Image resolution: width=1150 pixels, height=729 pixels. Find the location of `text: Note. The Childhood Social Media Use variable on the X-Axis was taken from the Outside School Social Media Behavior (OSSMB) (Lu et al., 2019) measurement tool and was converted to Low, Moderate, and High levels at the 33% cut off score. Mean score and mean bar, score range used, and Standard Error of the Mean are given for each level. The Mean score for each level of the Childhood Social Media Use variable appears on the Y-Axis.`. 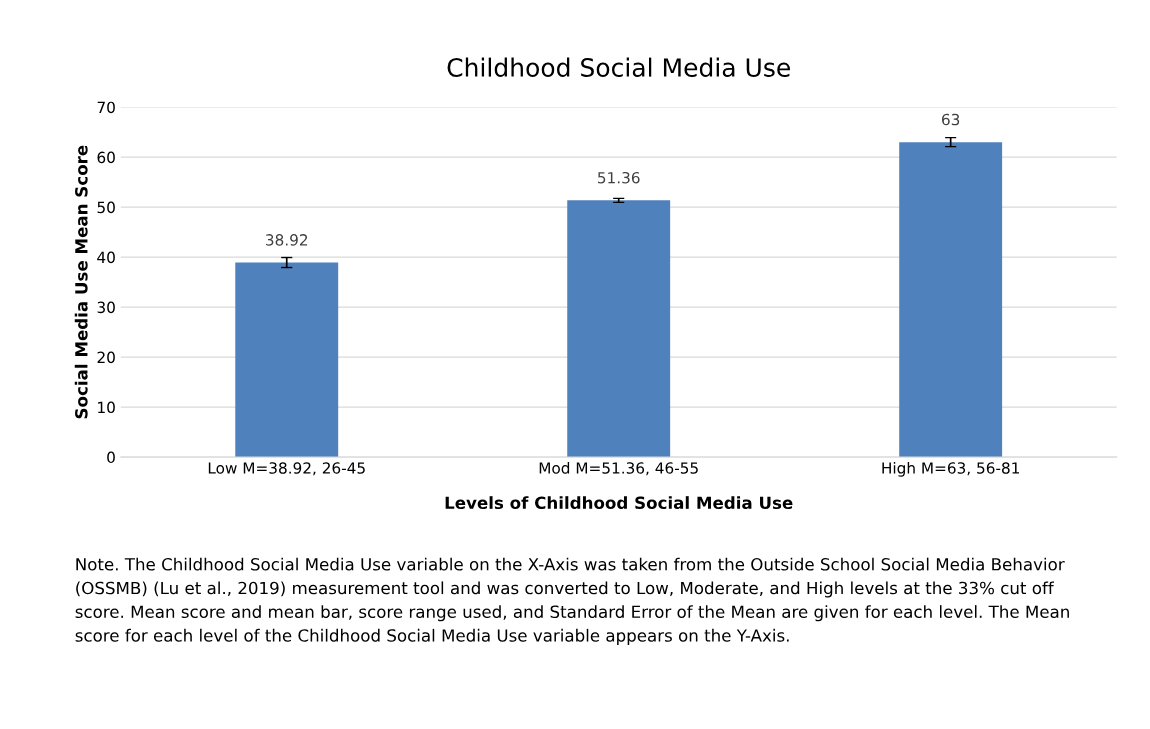

text: Note. The Childhood Social Media Use variable on the X-Axis was taken from the Outside School Social Media Behavior (OSSMB) (Lu et al., 2019) measurement tool and was converted to Low, Moderate, and High levels at the 33% cut off score. Mean score and mean bar, score range used, and Standard Error of the Mean are given for each level. The Mean score for each level of the Childhood Social Media Use variable appears on the Y-Axis. is located at coordinates (572, 601).